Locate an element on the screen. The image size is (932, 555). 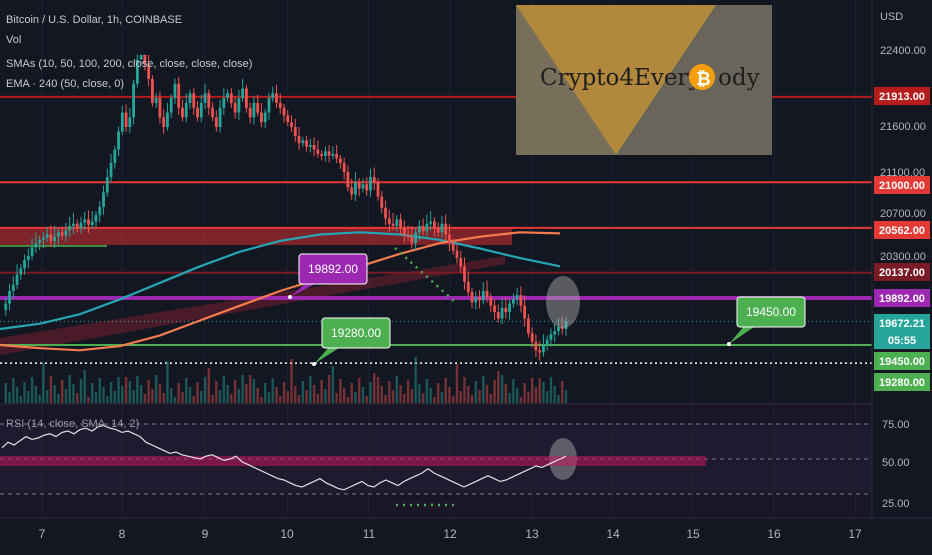
price-tag-label: 19280.00 is located at coordinates (902, 383).